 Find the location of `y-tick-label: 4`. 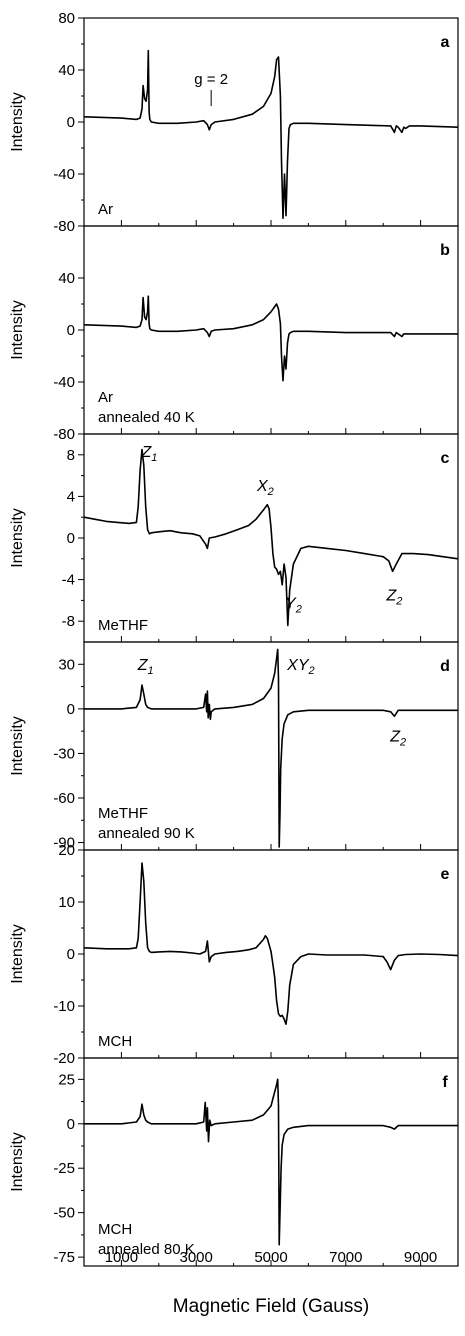

y-tick-label: 4 is located at coordinates (71, 496).